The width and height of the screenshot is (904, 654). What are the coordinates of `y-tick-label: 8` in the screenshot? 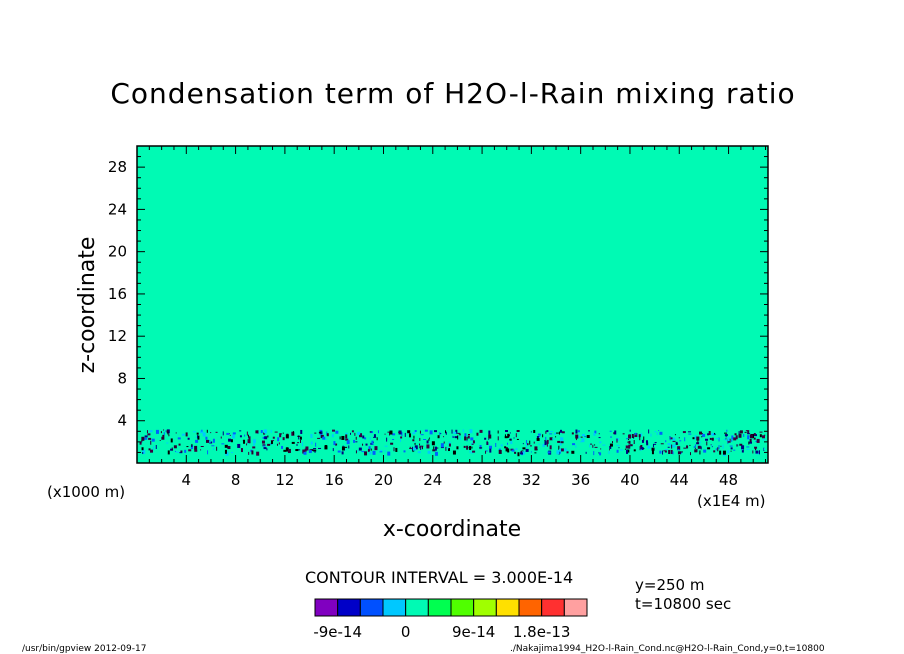 It's located at (122, 378).